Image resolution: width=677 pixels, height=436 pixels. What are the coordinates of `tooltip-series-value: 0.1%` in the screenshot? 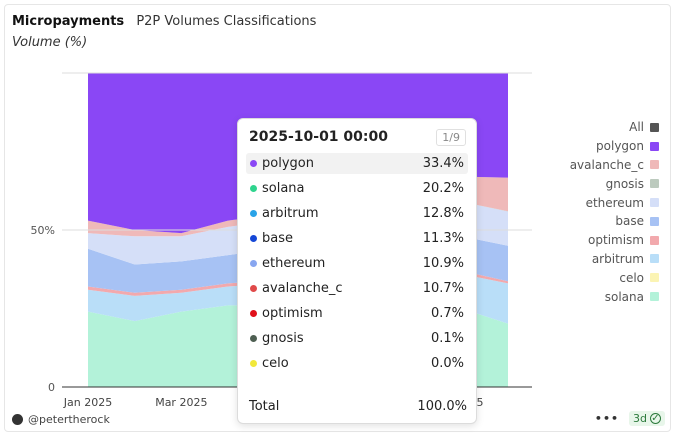 It's located at (447, 338).